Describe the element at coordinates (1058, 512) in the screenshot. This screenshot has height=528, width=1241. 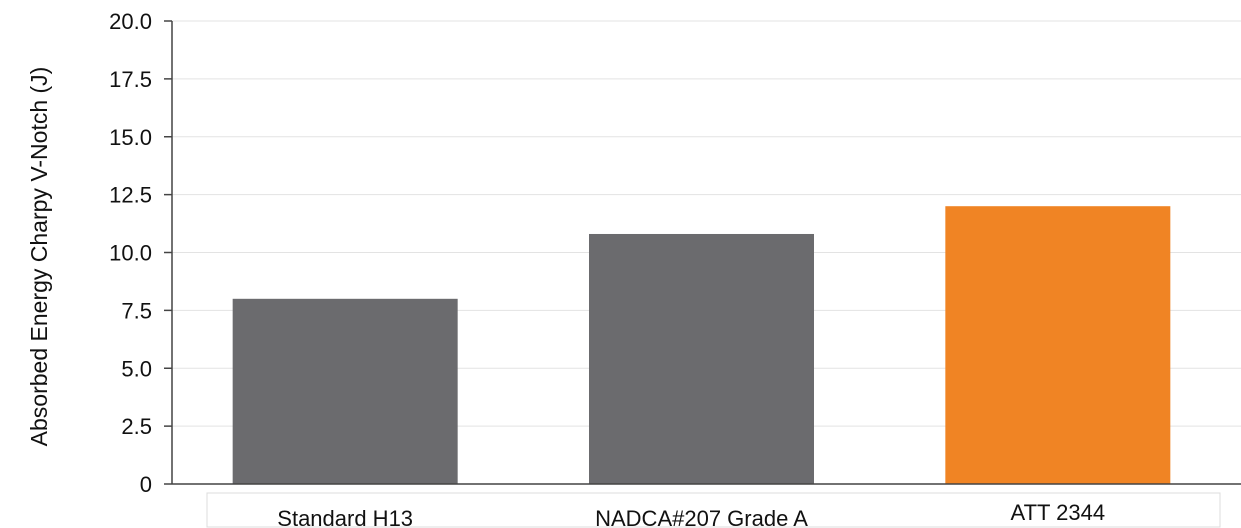
I see `x-tick-label: ATT 2344` at that location.